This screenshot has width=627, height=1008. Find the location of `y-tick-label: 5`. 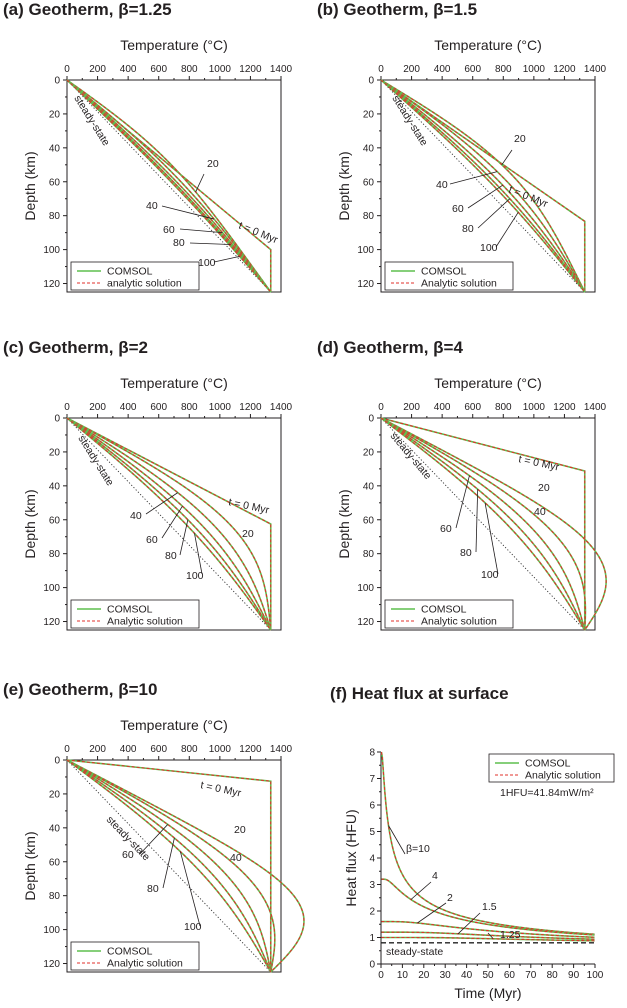

y-tick-label: 5 is located at coordinates (372, 832).